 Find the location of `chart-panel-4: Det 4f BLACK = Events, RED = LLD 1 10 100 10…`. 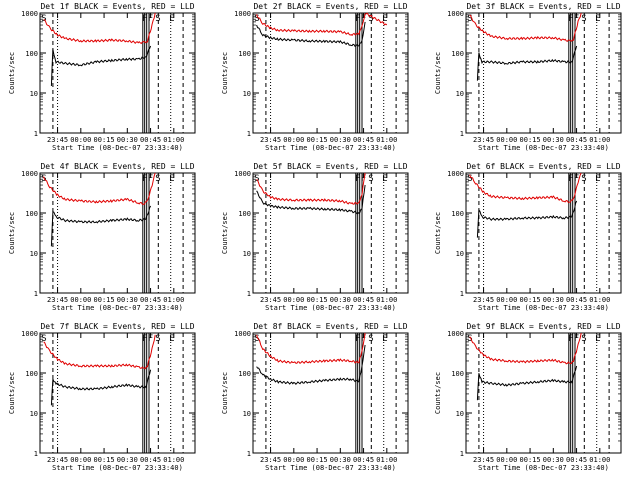

chart-panel-4: Det 4f BLACK = Events, RED = LLD 1 10 100 10… is located at coordinates (102, 237).